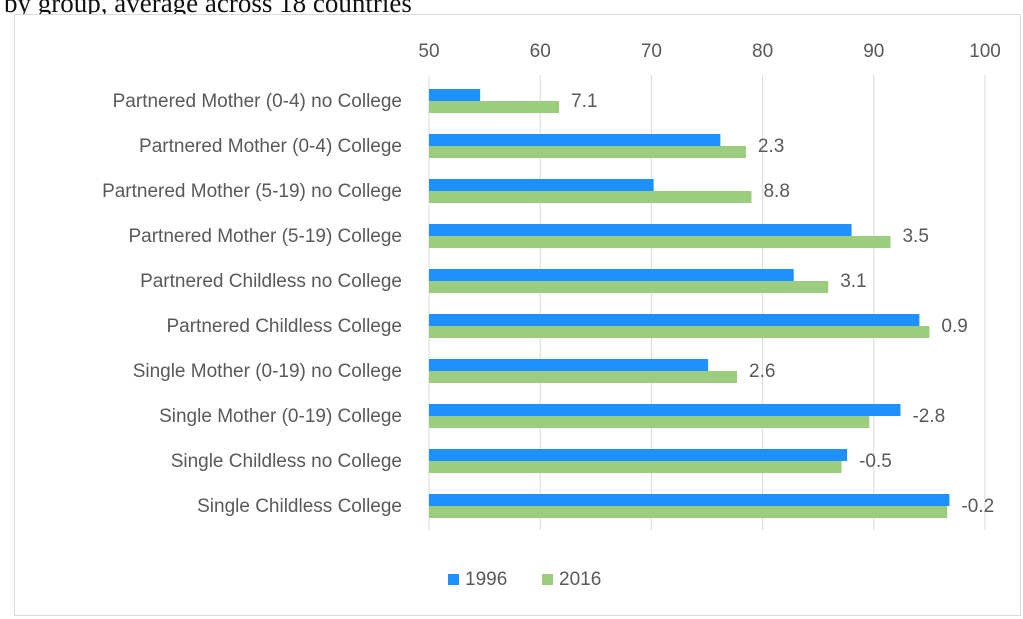 The width and height of the screenshot is (1023, 619). What do you see at coordinates (762, 51) in the screenshot?
I see `x-tick-label: 80` at bounding box center [762, 51].